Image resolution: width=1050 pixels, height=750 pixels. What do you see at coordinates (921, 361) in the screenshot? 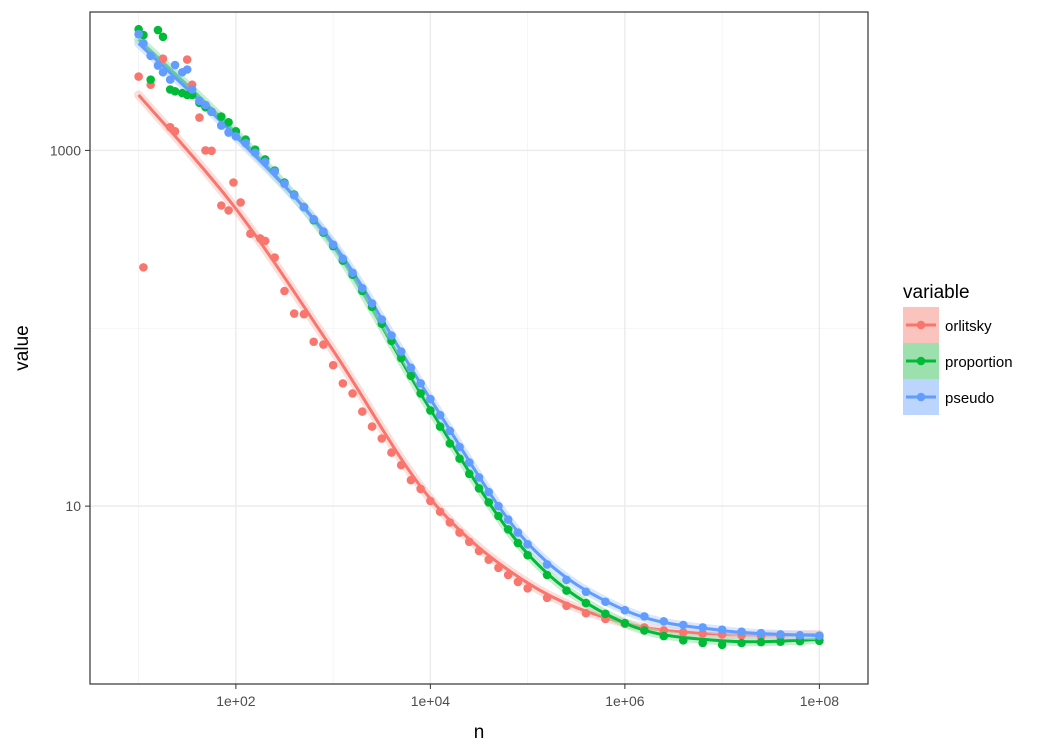
I see `legend-key-point-proportion` at bounding box center [921, 361].